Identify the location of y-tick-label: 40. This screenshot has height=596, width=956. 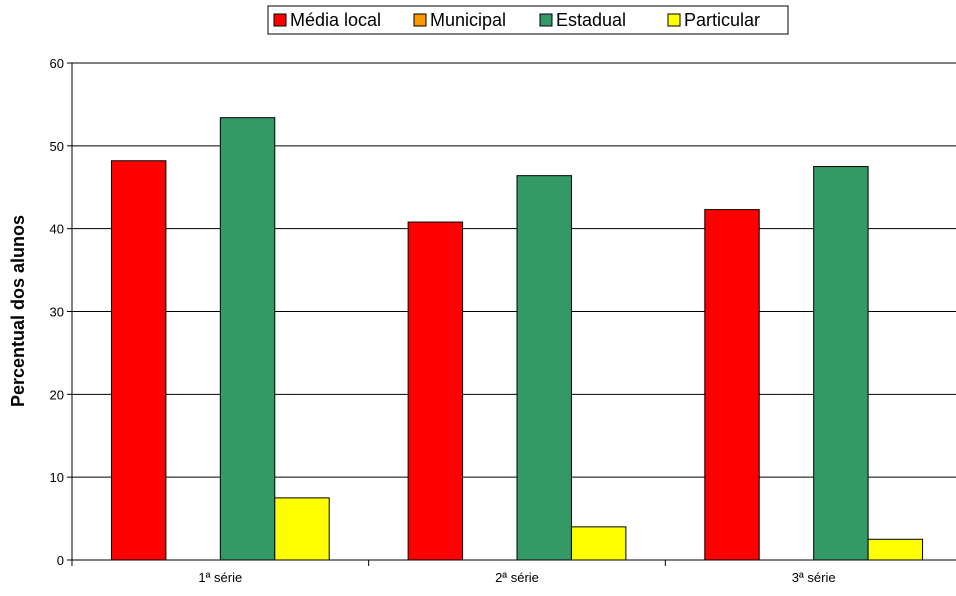
(57, 229).